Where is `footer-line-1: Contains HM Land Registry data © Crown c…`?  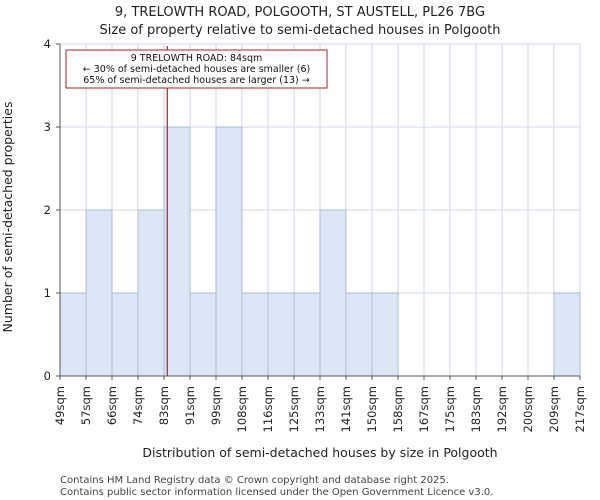
footer-line-1: Contains HM Land Registry data © Crown c… is located at coordinates (254, 480).